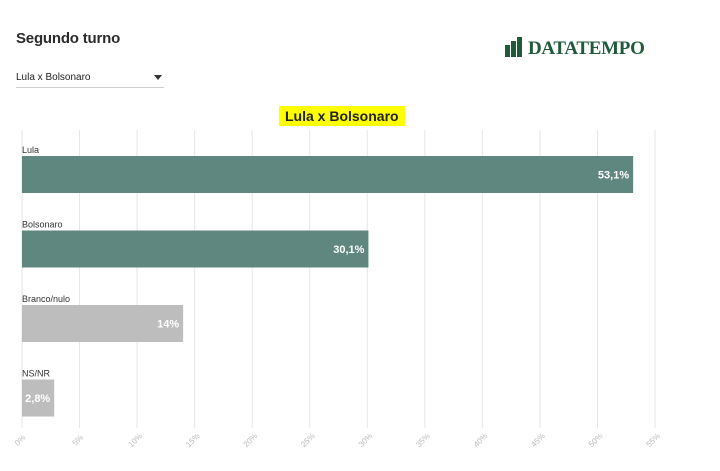 The width and height of the screenshot is (720, 471). Describe the element at coordinates (653, 440) in the screenshot. I see `x-tick-label: 55%` at that location.